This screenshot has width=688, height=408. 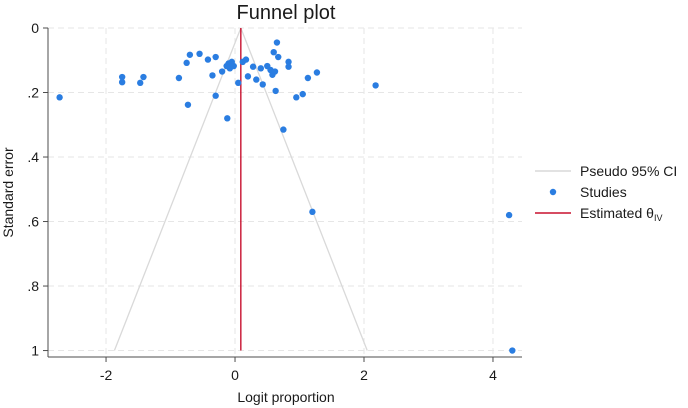 What do you see at coordinates (628, 171) in the screenshot?
I see `legend-label-ci: Pseudo 95% CI` at bounding box center [628, 171].